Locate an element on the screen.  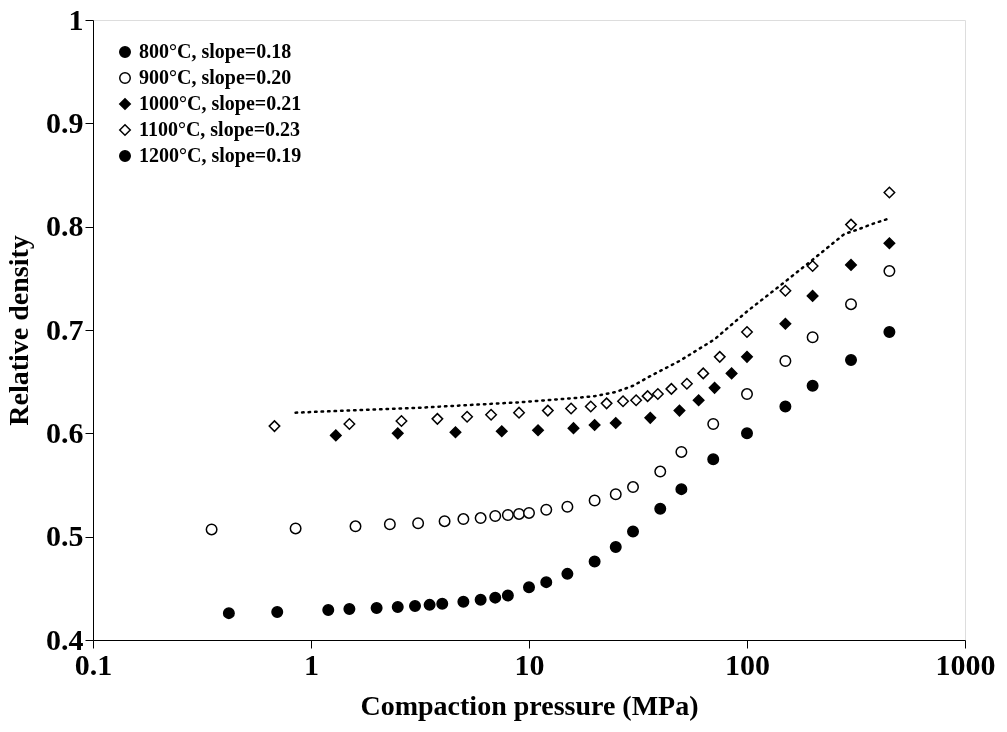
legend-label: 900°C, slope=0.20 is located at coordinates (215, 77).